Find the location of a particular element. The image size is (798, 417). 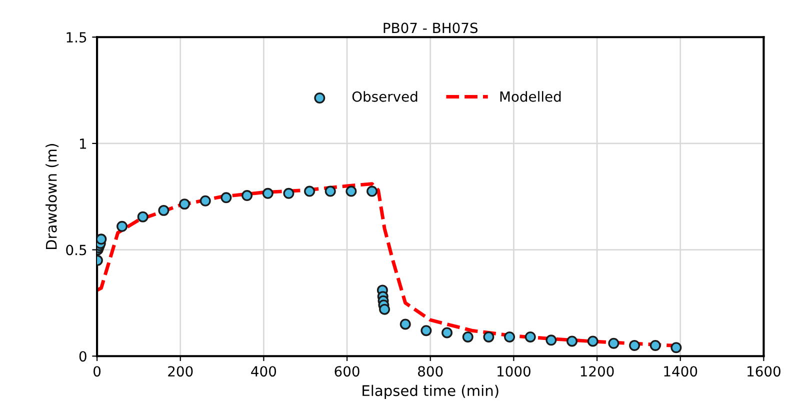

legend-label: Observed is located at coordinates (385, 96).